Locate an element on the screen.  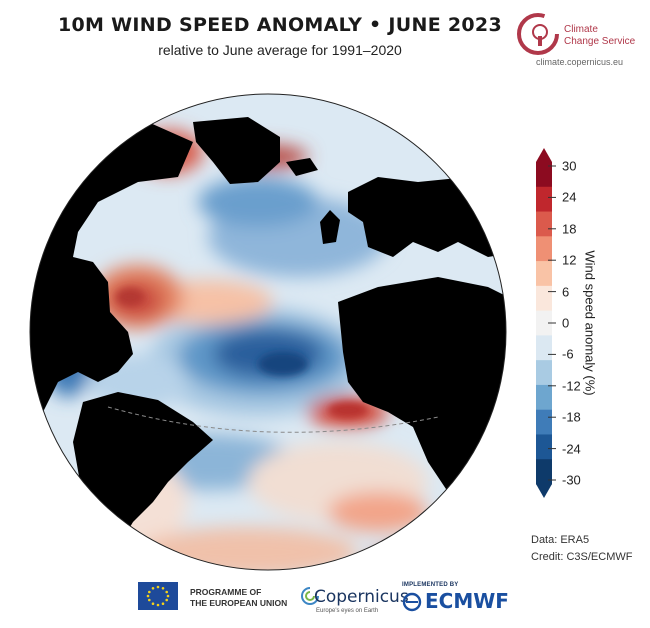
data-credit: Credit: C3S/ECMWF is located at coordinates (582, 557).